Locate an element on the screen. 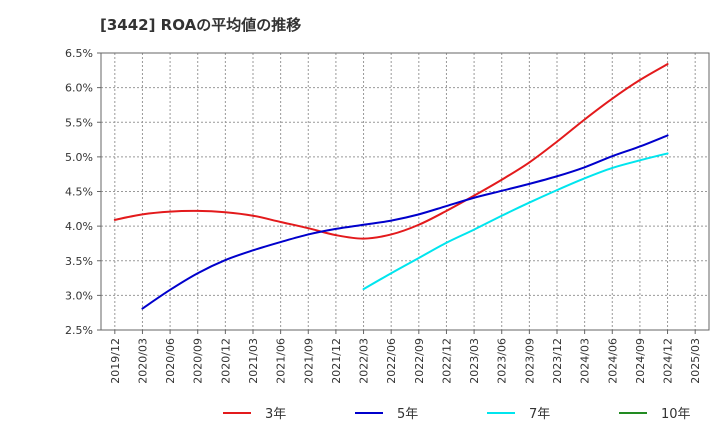  legend-label-3: 10年 is located at coordinates (676, 414).